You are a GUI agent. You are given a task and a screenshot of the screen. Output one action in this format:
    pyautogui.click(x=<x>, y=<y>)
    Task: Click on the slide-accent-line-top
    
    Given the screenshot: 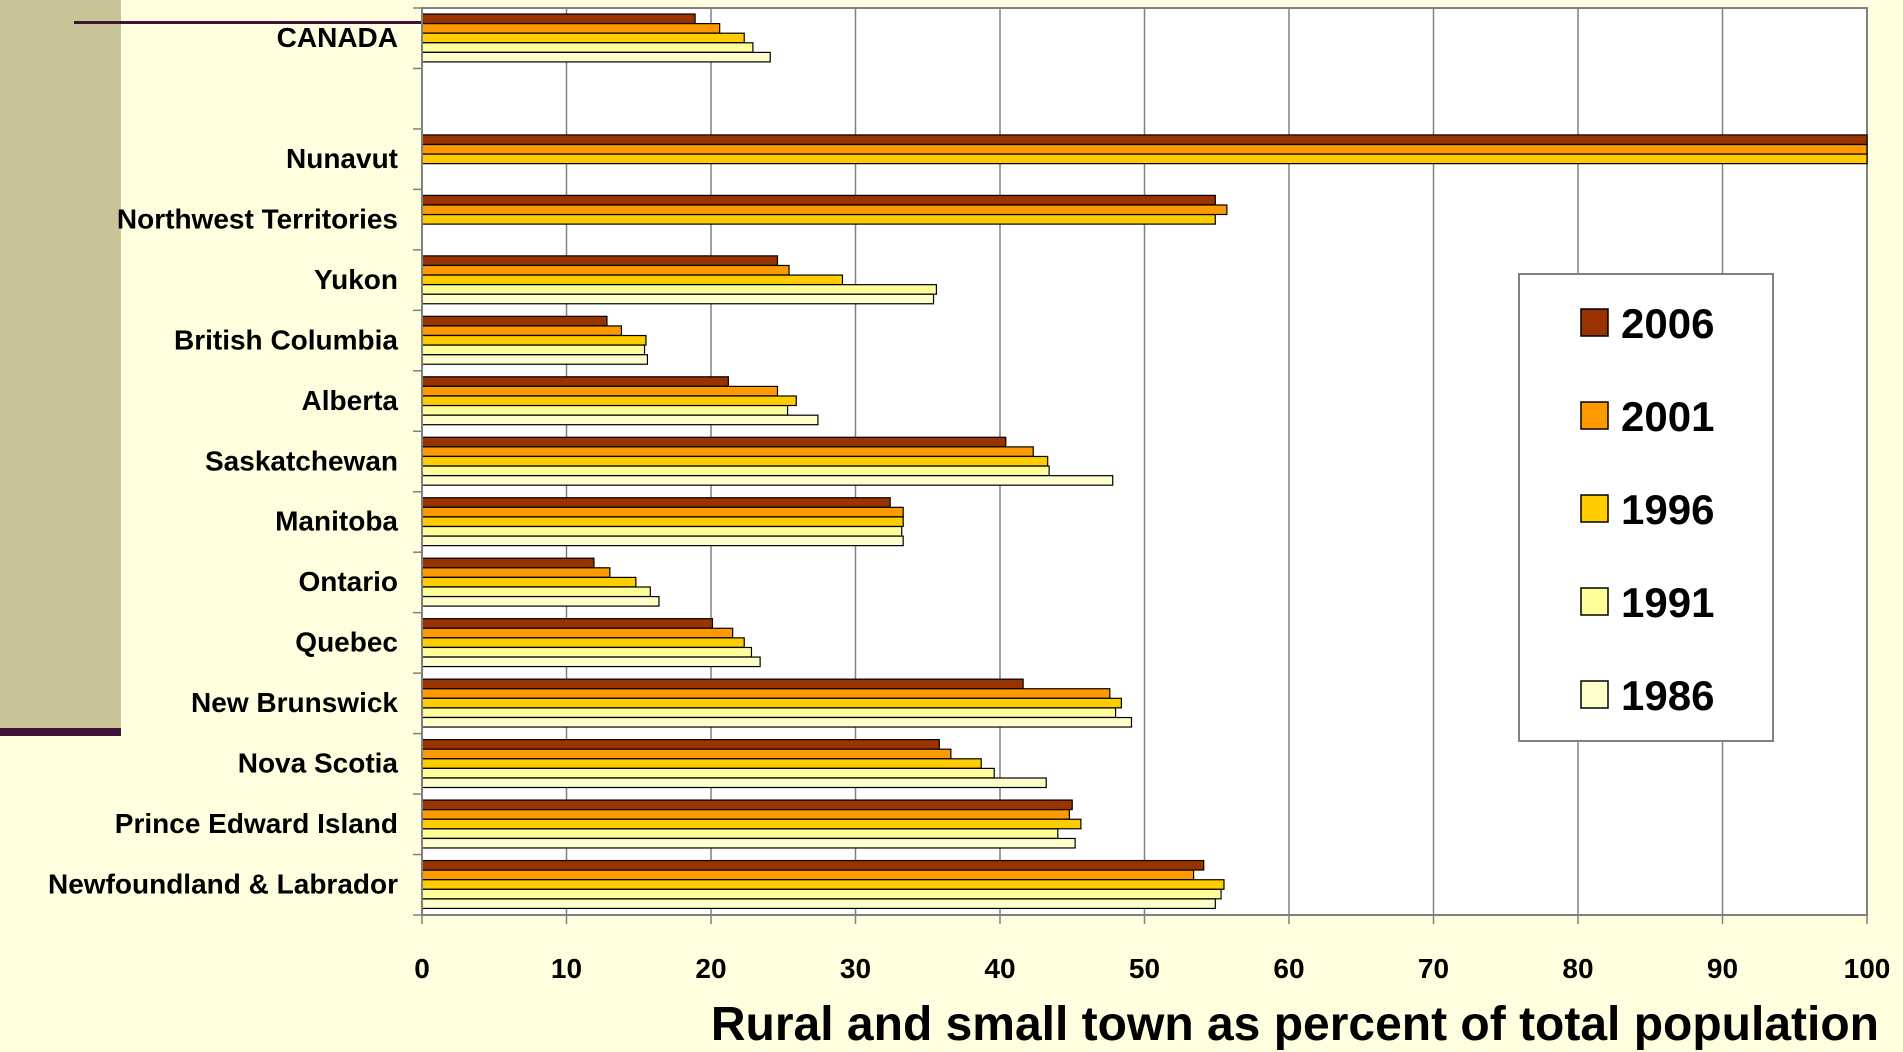 What is the action you would take?
    pyautogui.click(x=248, y=22)
    